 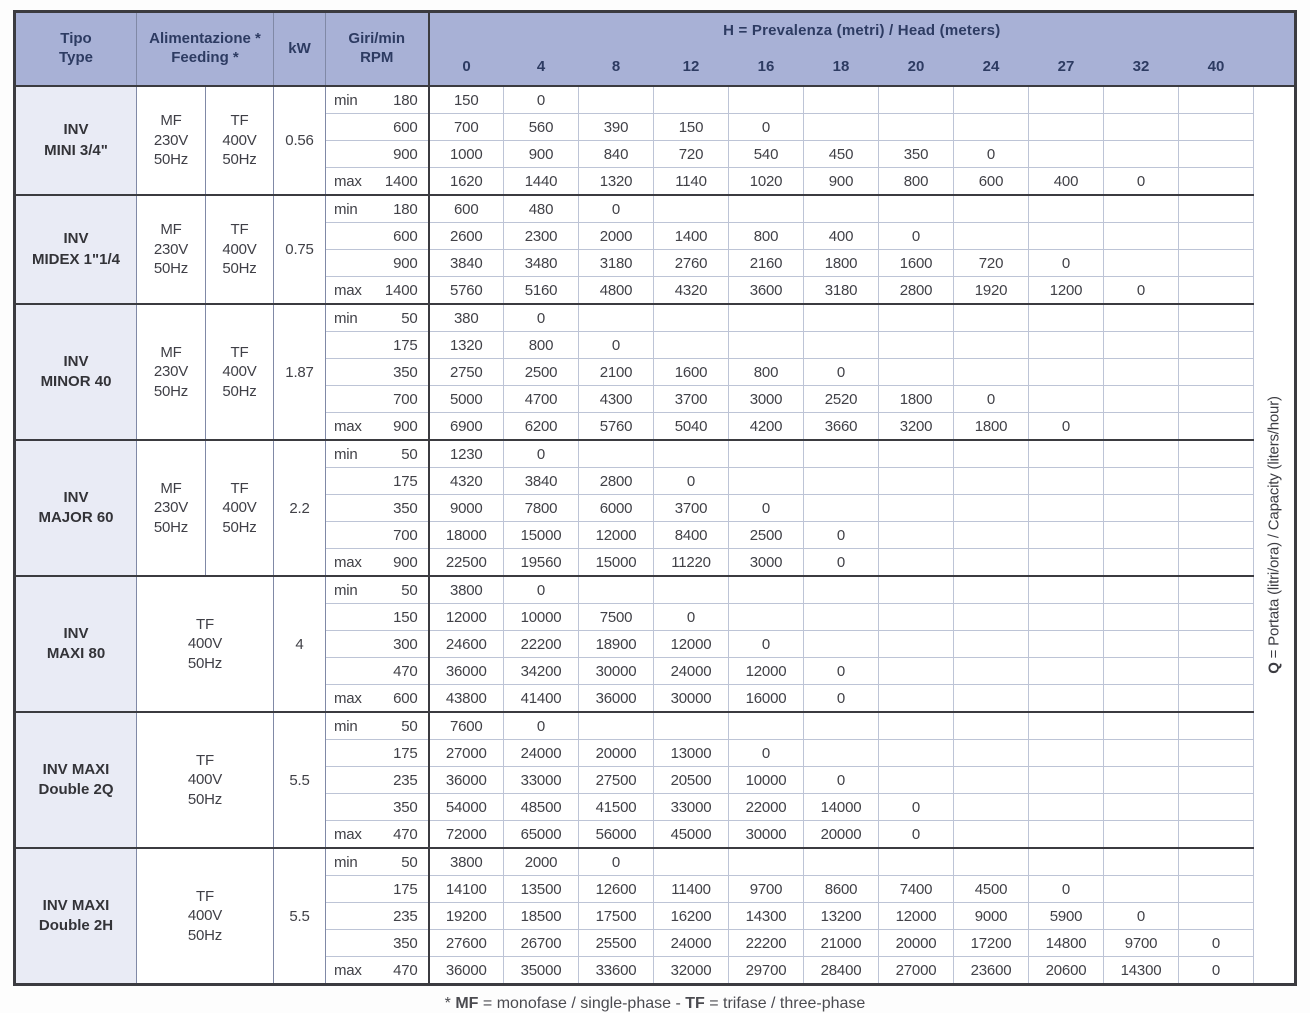 I want to click on feeding-line: TF, so click(x=239, y=230).